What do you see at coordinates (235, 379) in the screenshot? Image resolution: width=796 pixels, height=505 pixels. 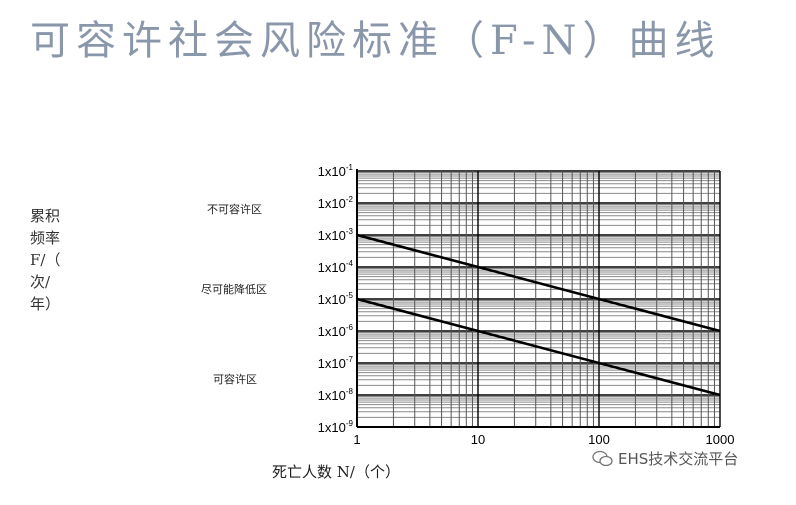 I see `zone-tolerable: 可容许区` at bounding box center [235, 379].